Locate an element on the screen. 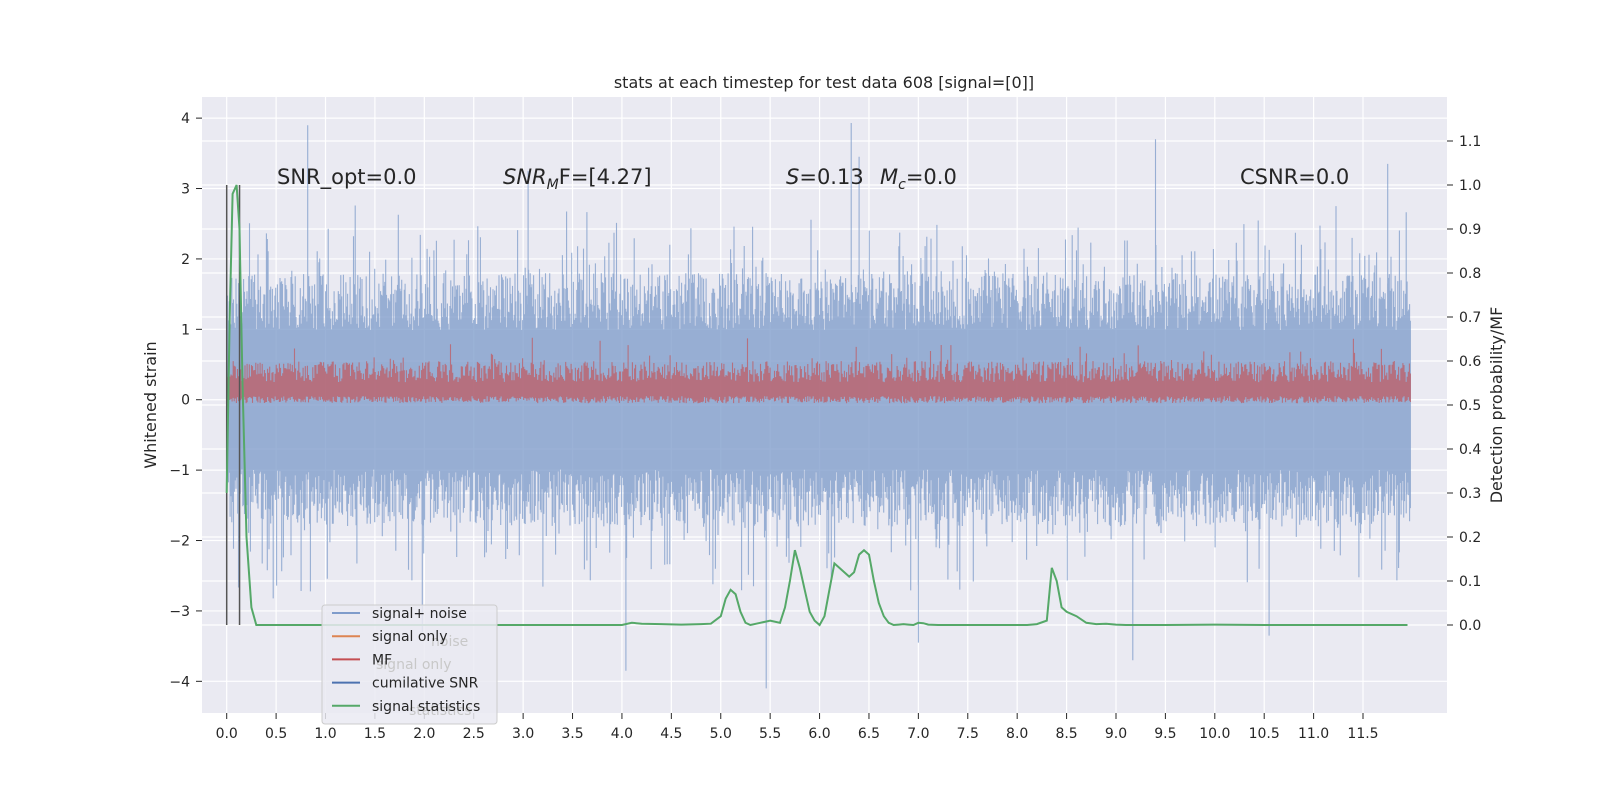 The height and width of the screenshot is (800, 1600). x-tick-label-2: 1.0 is located at coordinates (325, 734).